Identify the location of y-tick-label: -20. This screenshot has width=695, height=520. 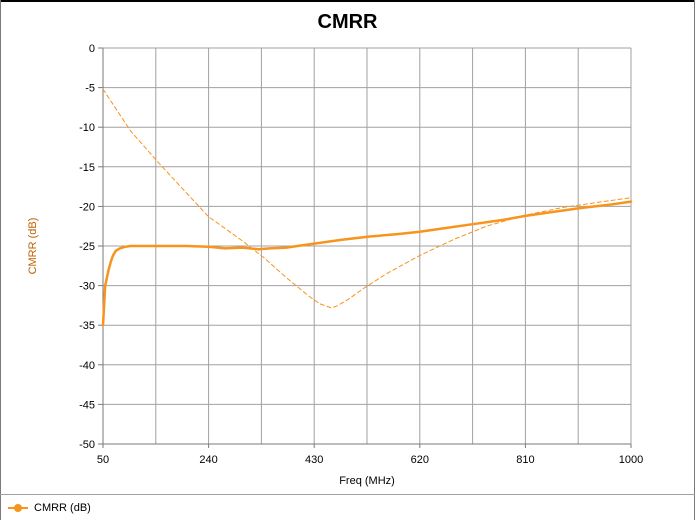
(87, 207).